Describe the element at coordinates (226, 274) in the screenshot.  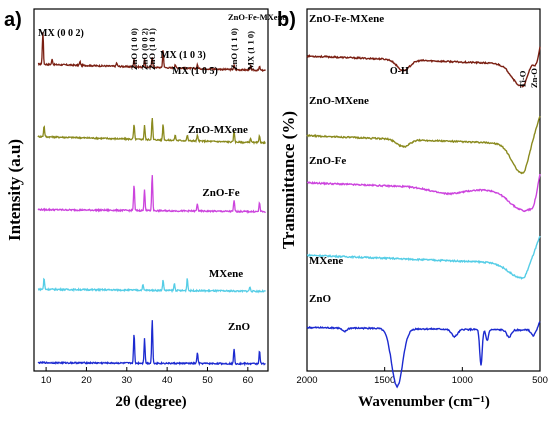
I see `a-series-label: MXene` at that location.